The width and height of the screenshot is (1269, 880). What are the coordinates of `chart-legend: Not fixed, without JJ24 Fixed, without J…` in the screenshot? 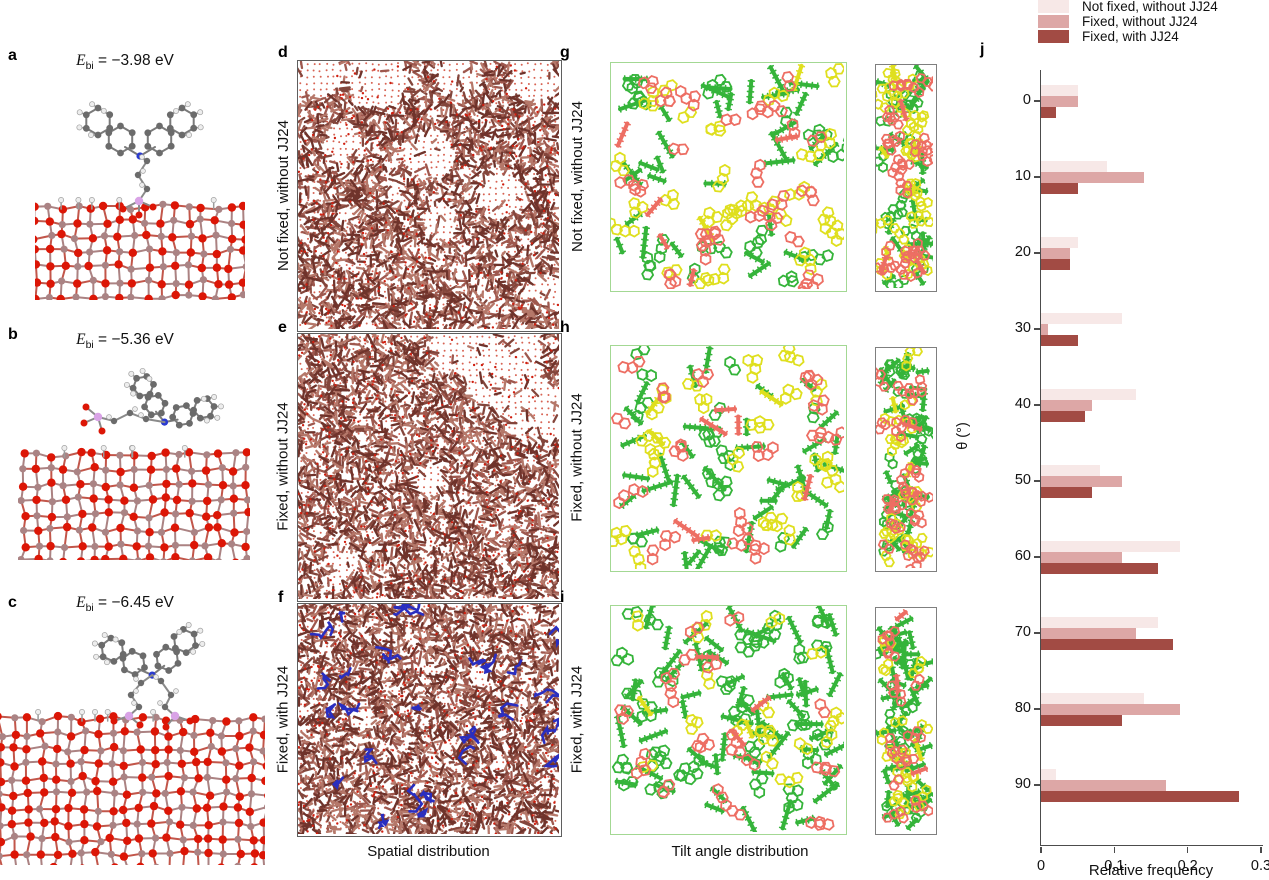 It's located at (1128, 22).